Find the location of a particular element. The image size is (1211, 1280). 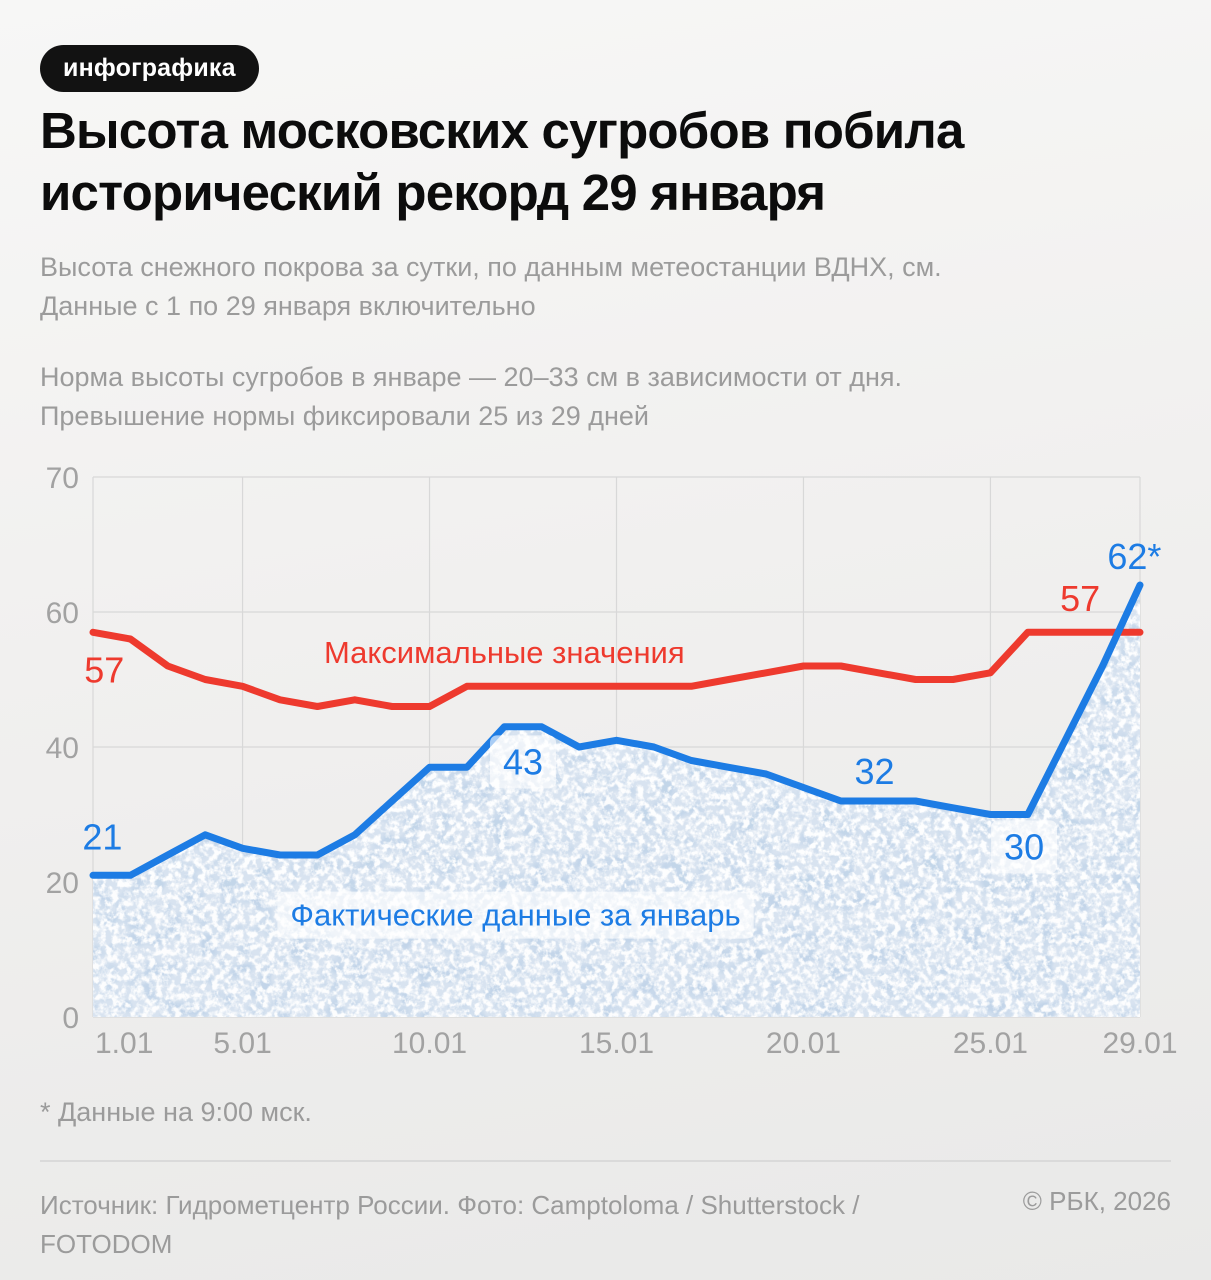

x-tick-label: 20.01 is located at coordinates (803, 1043).